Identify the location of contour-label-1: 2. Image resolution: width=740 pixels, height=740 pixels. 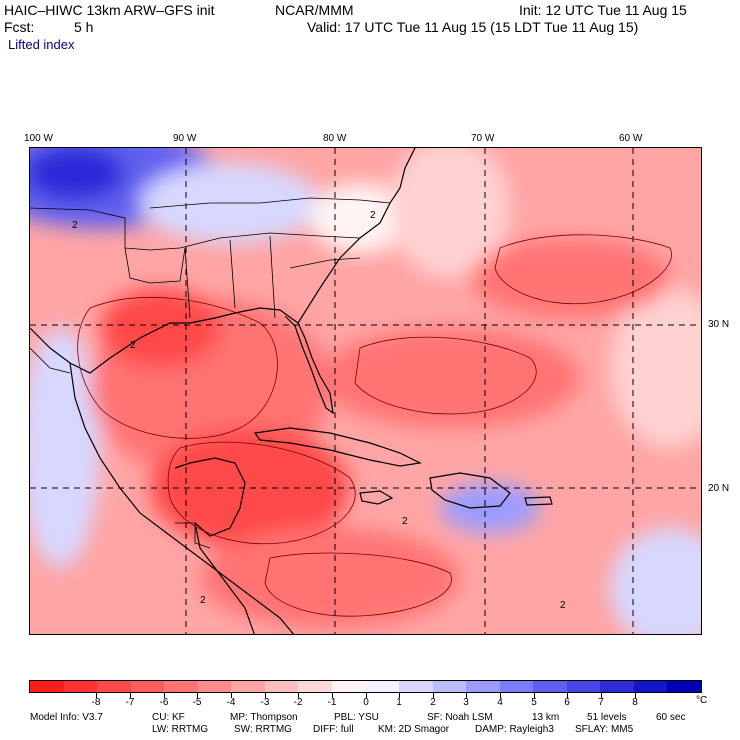
(75, 225).